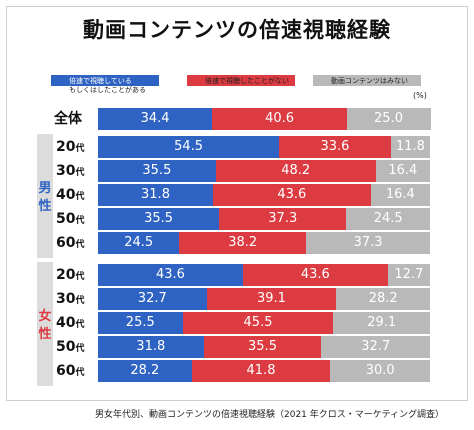  I want to click on row-label: 全体, so click(68, 119).